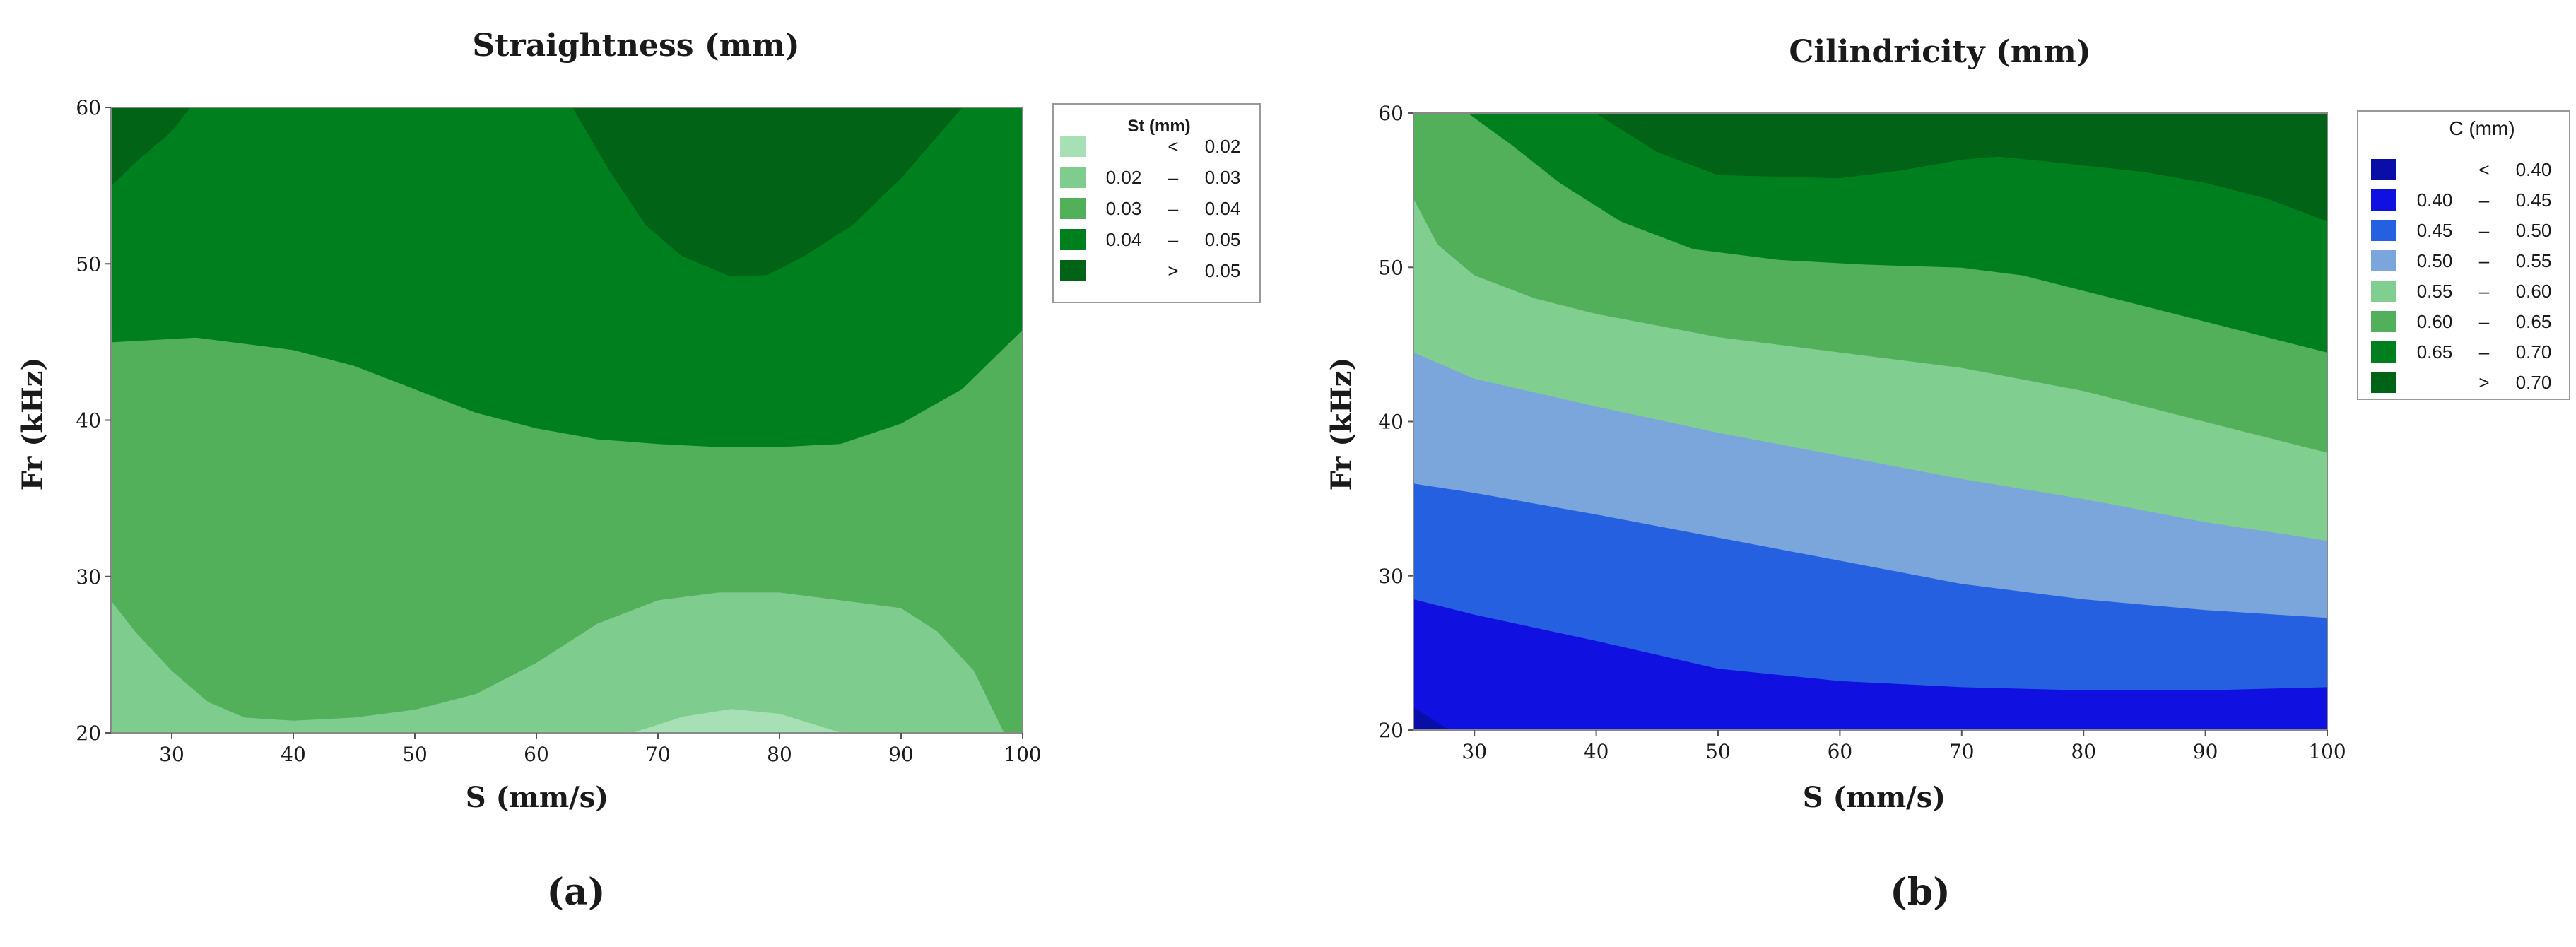 This screenshot has width=2576, height=947. I want to click on legend-range-high: 0.50, so click(2534, 231).